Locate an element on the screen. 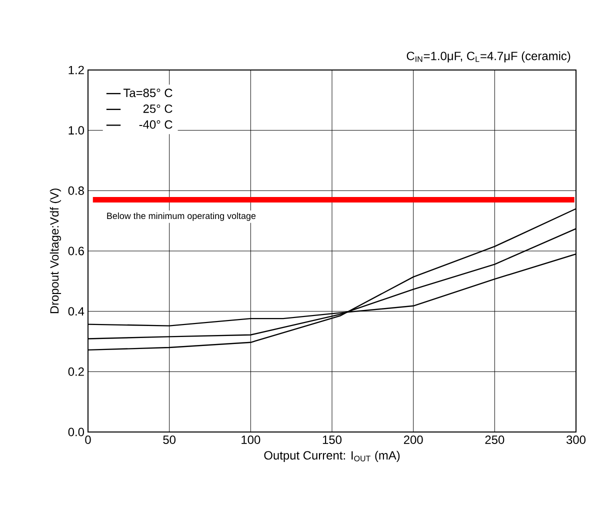  y-tick-label: 0.0 is located at coordinates (76, 432).